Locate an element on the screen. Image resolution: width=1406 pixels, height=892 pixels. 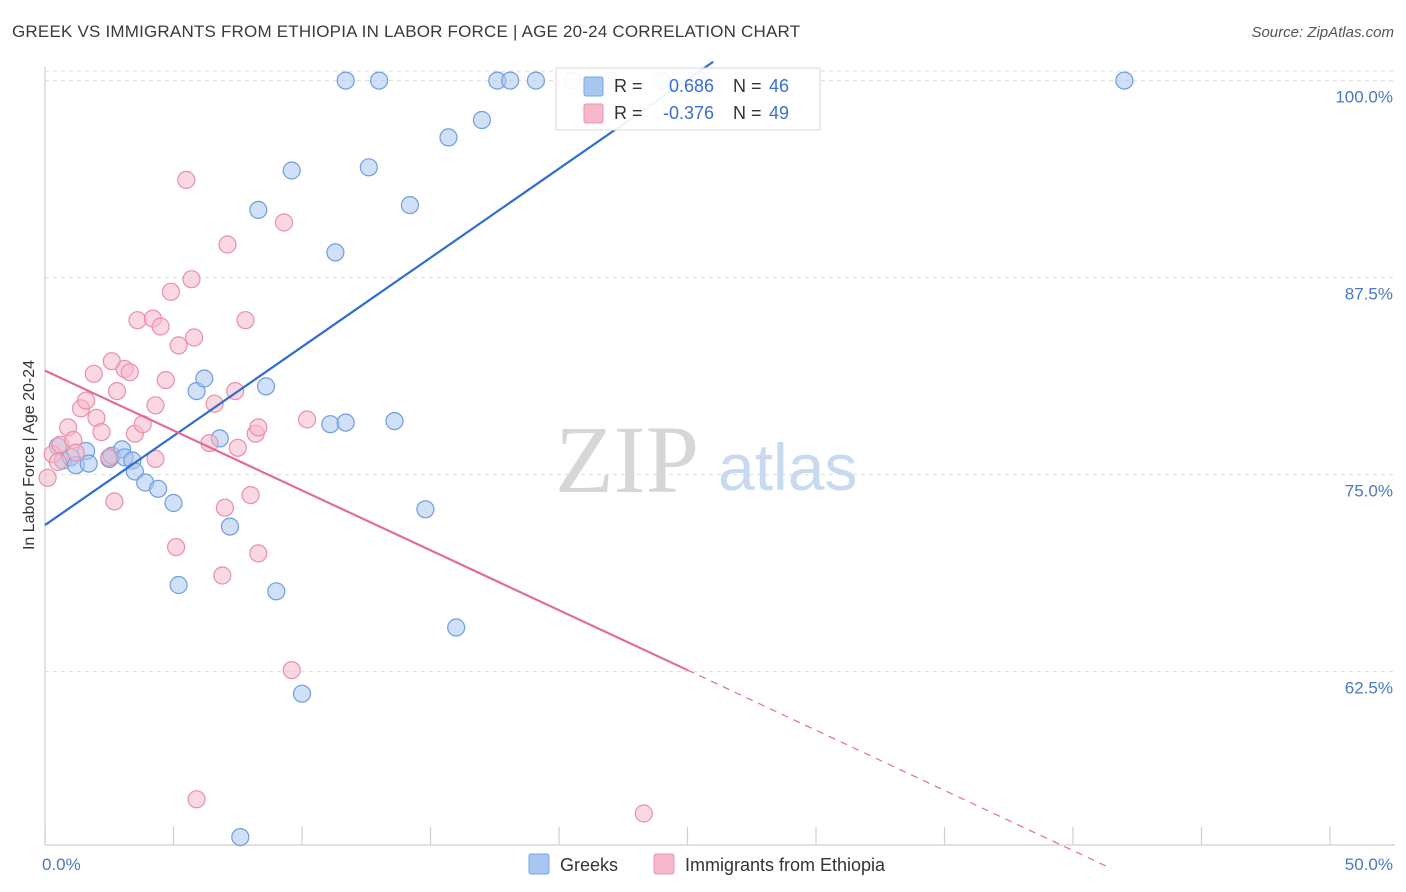
bottom-legend-swatch-ethiopia is located at coordinates (664, 864).